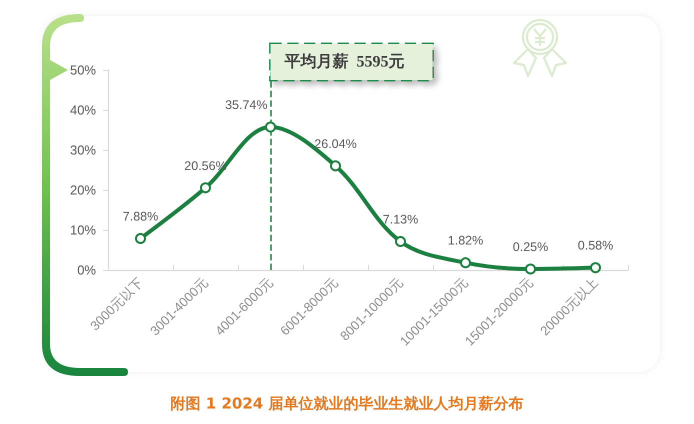  I want to click on y-tick-label: 0%, so click(86, 270).